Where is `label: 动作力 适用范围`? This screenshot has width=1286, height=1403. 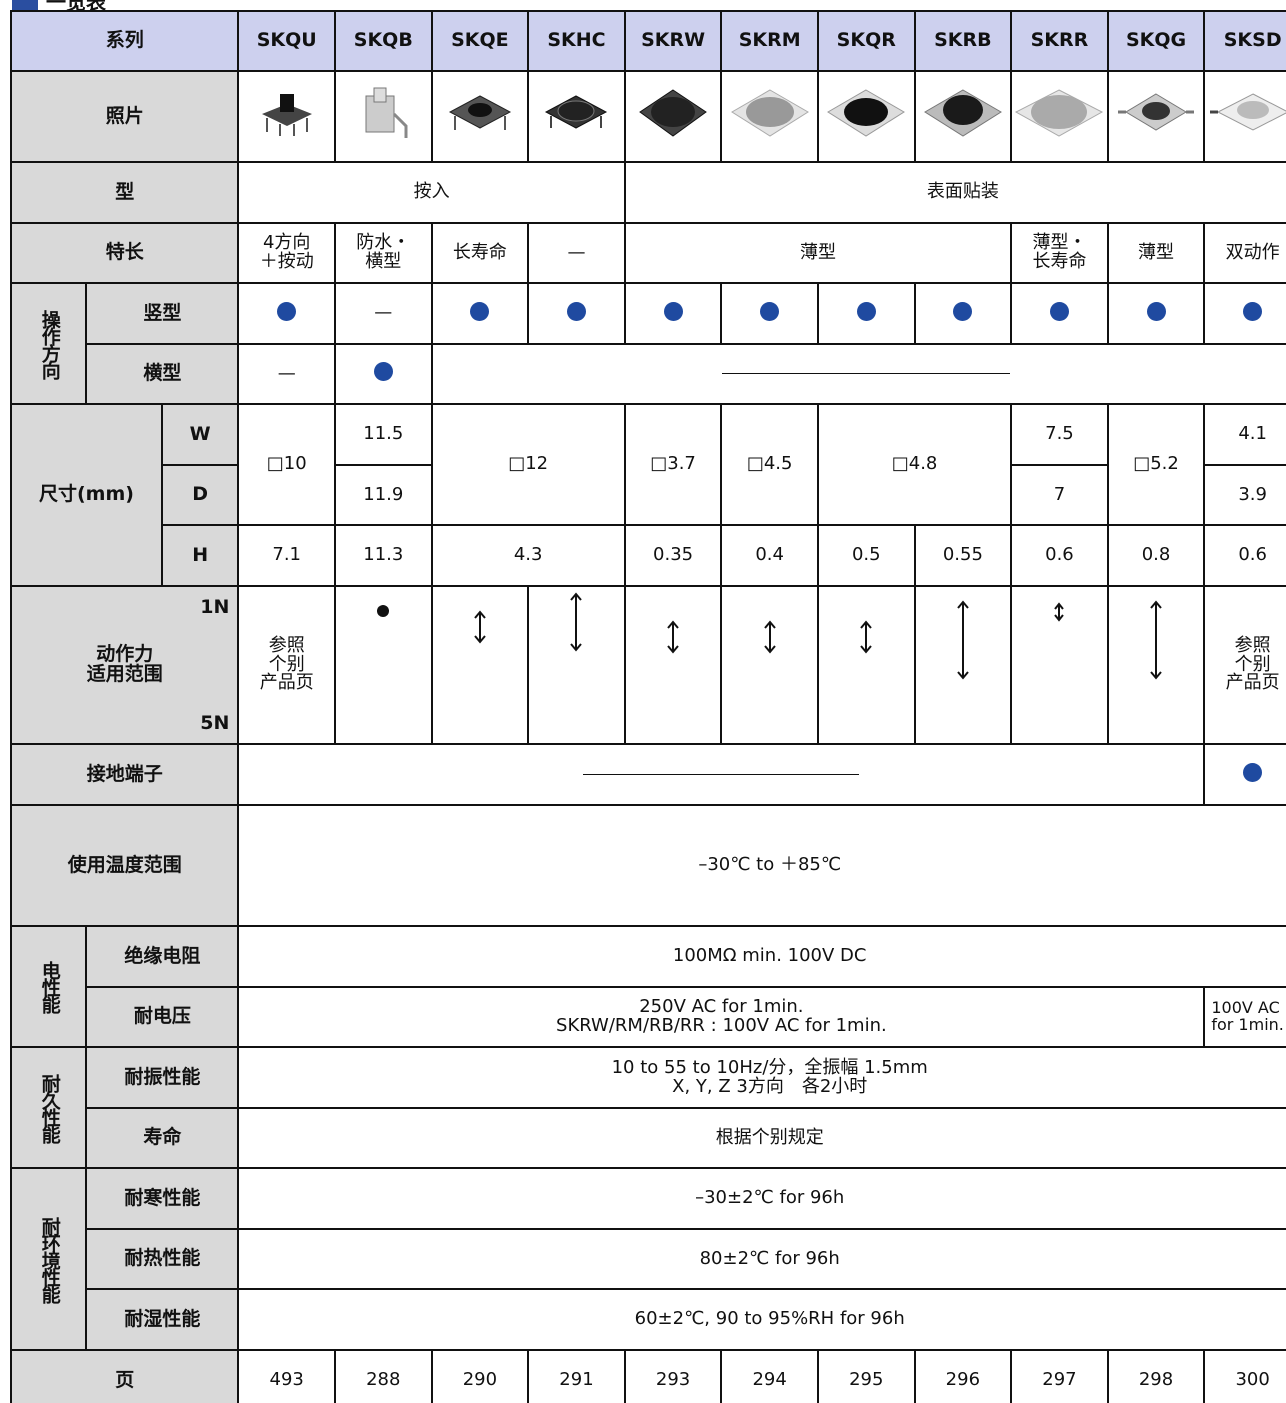 label: 动作力 适用范围 is located at coordinates (124, 664).